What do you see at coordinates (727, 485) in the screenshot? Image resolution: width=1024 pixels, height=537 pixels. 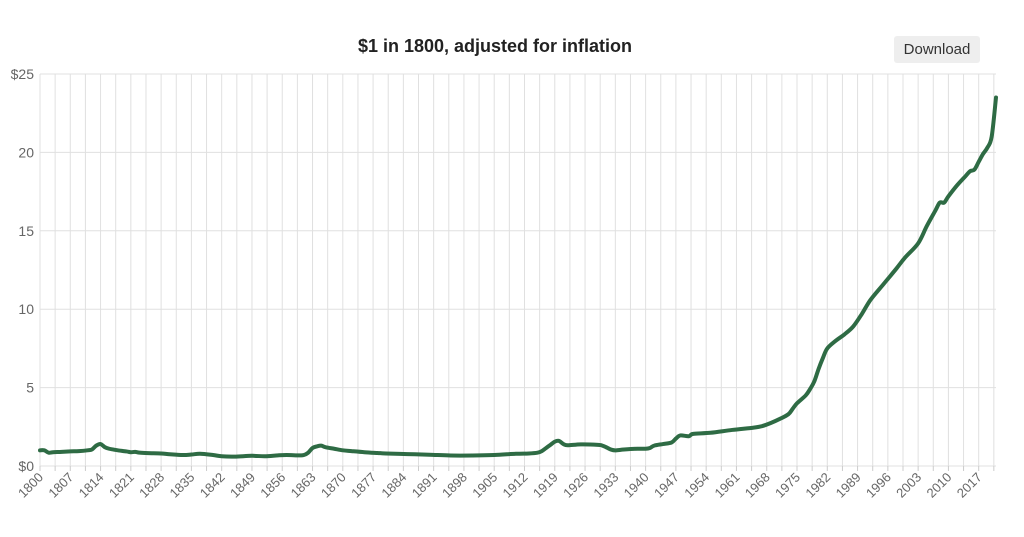 I see `x-tick-label: 1961` at bounding box center [727, 485].